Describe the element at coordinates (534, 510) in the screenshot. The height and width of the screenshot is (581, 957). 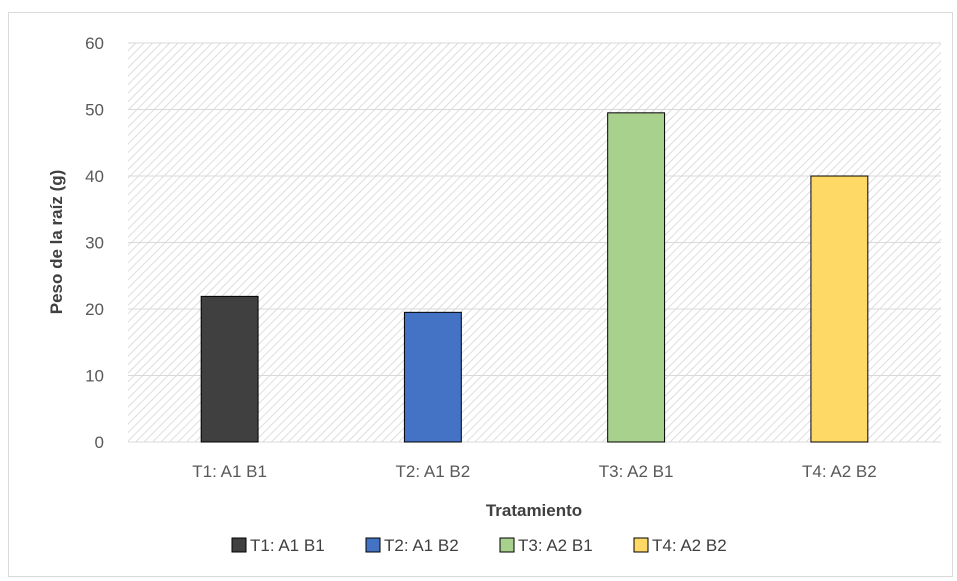
I see `x-axis-title: Tratamiento` at that location.